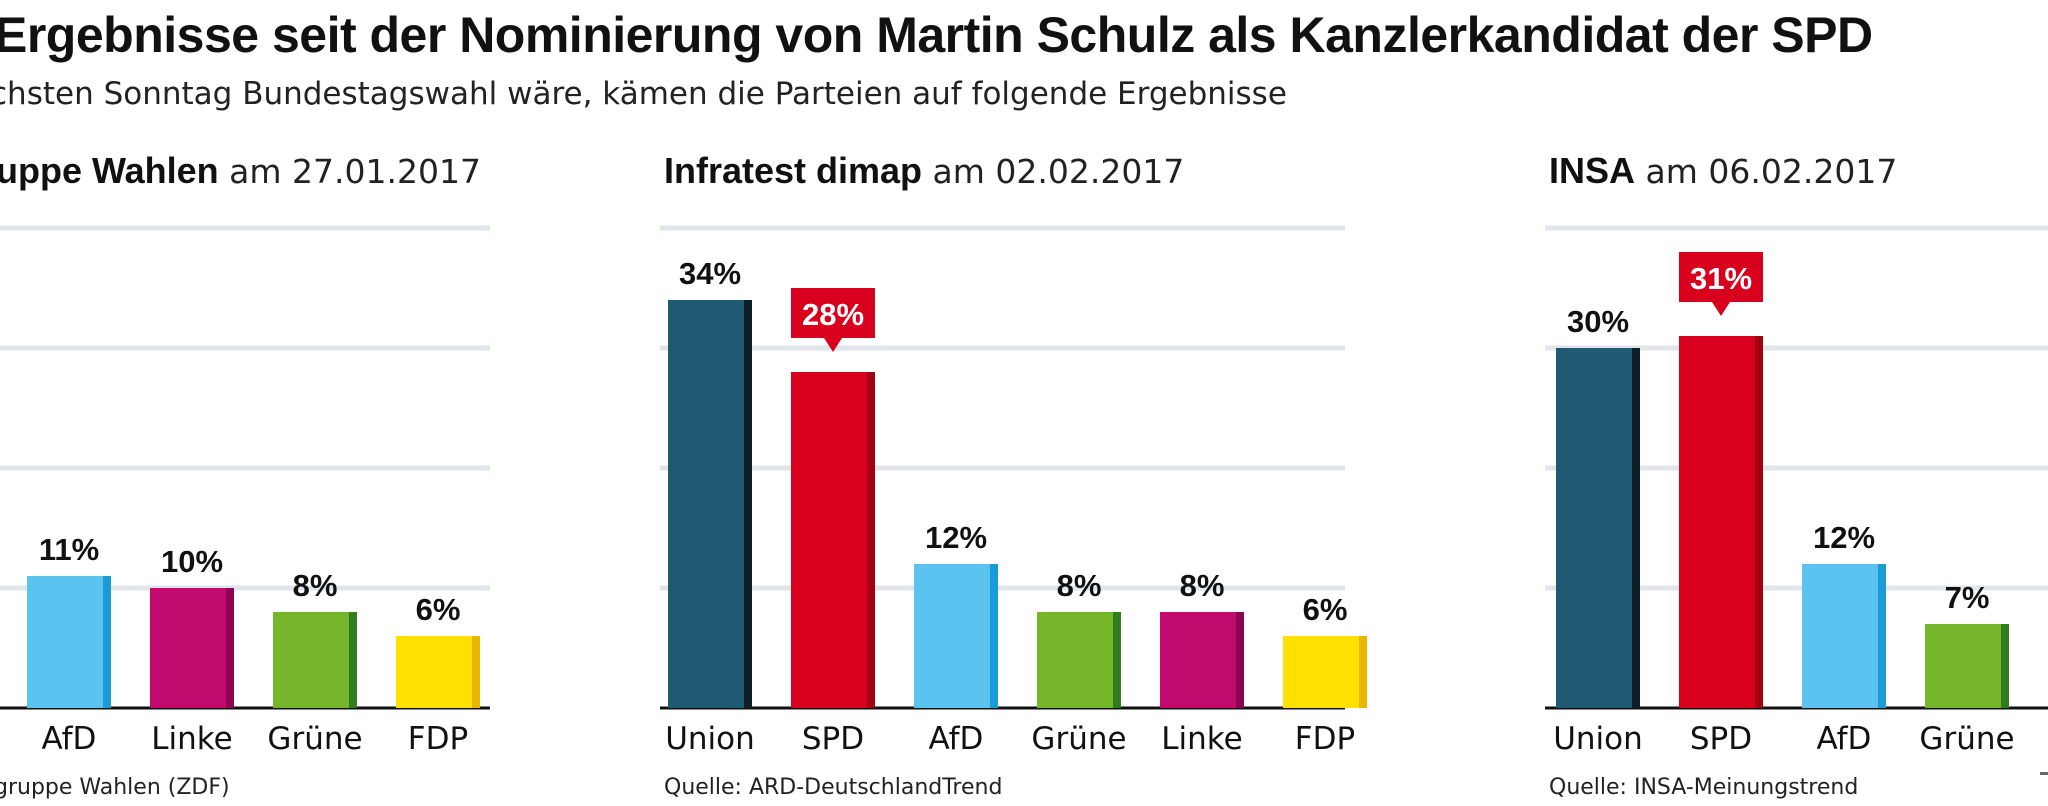 The width and height of the screenshot is (2048, 806). What do you see at coordinates (1704, 787) in the screenshot?
I see `panel-3-source: Quelle: INSA-Meinungstrend` at bounding box center [1704, 787].